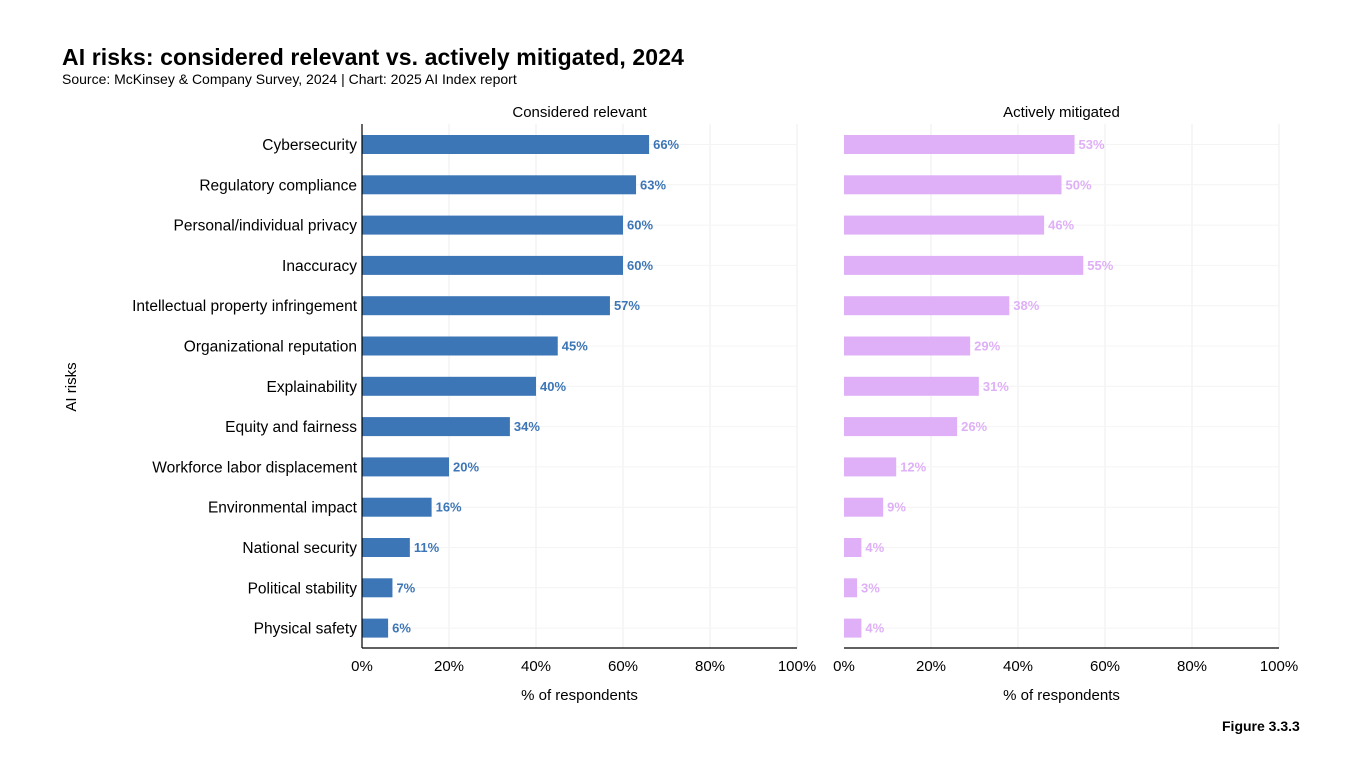  I want to click on x-tick-label-relevant-60: 60%, so click(623, 666).